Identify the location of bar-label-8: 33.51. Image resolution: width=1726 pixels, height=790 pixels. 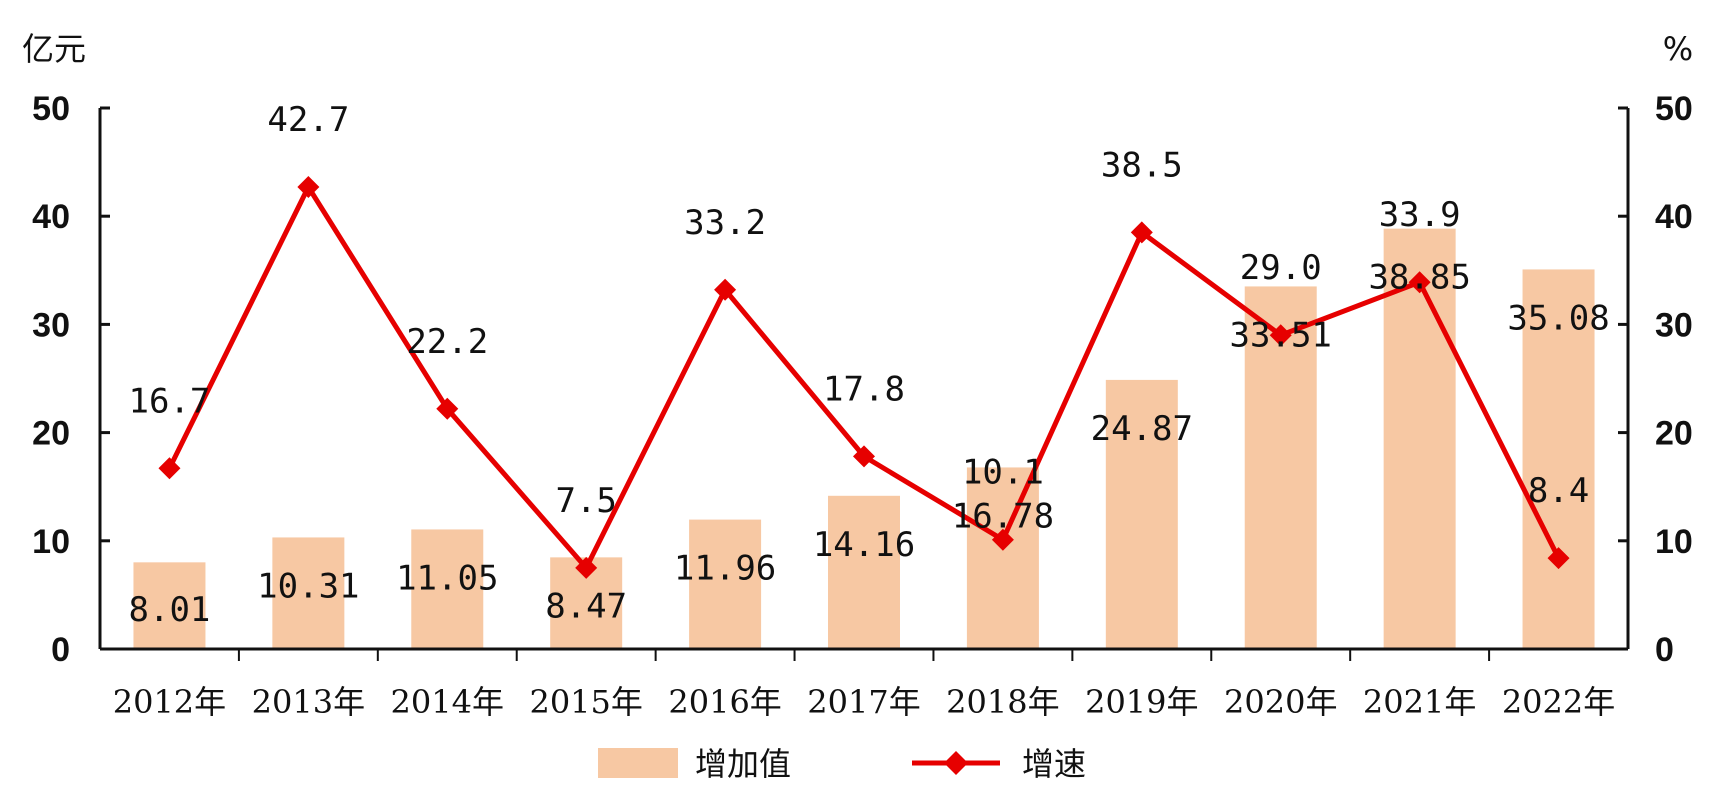
(1281, 335).